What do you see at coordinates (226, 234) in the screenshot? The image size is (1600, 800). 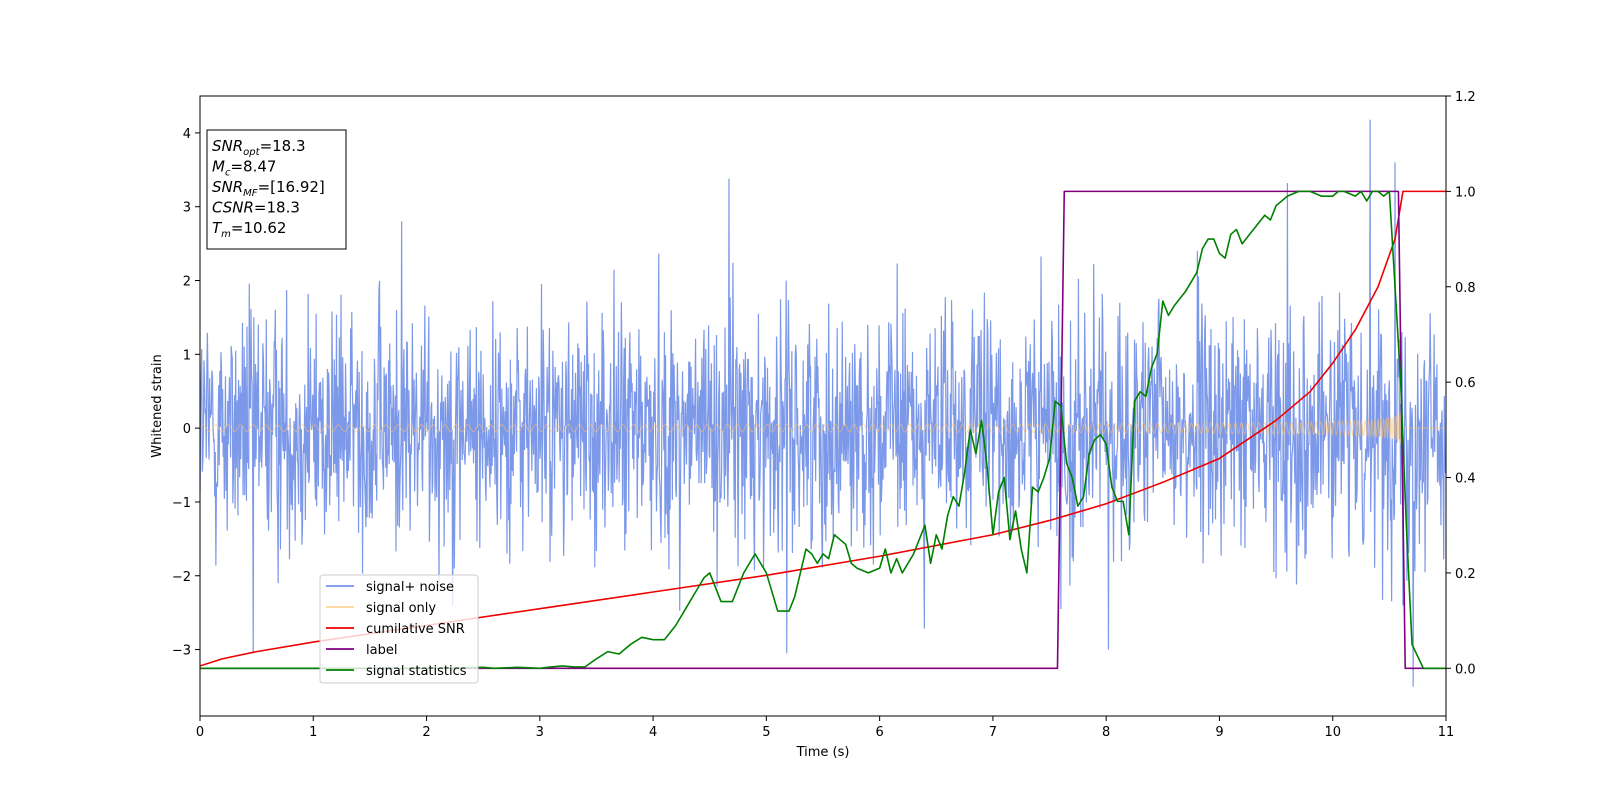 I see `info-line-subscript: m` at bounding box center [226, 234].